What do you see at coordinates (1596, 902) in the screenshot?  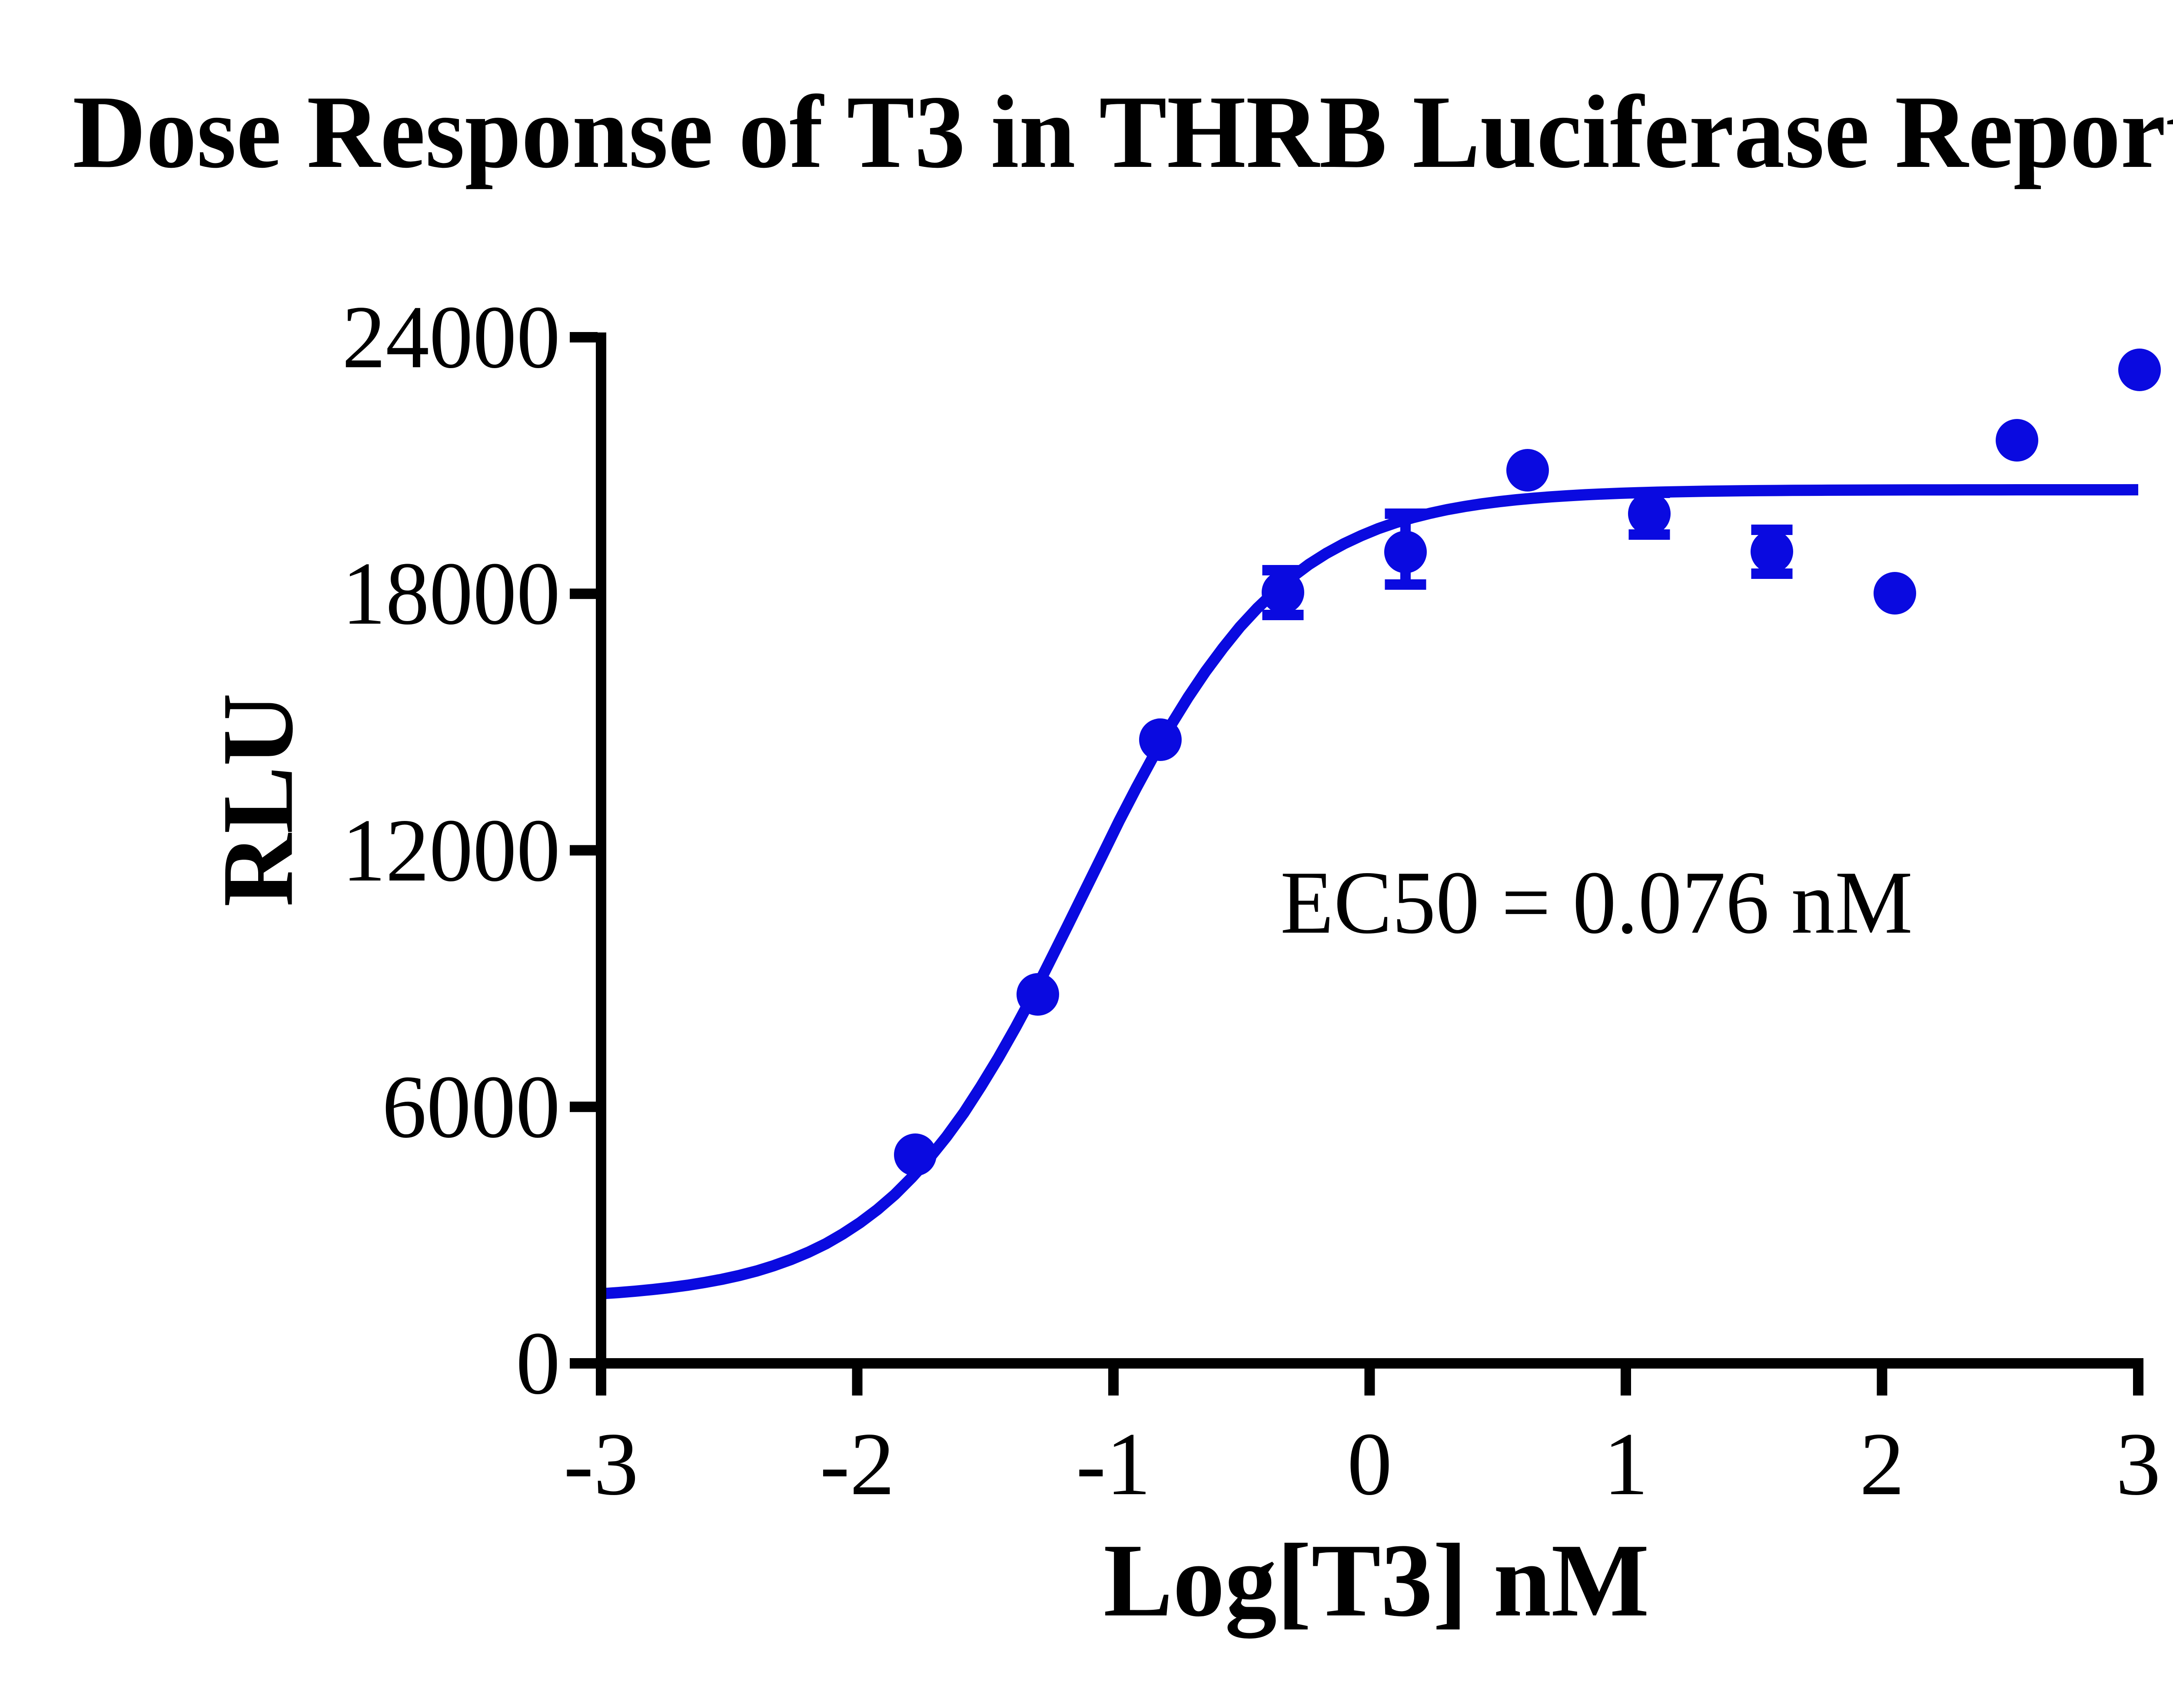 I see `svg-text: EC50 = 0.076 nM` at bounding box center [1596, 902].